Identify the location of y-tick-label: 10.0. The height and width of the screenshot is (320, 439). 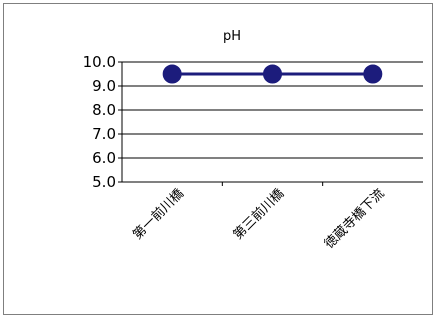
(99, 62).